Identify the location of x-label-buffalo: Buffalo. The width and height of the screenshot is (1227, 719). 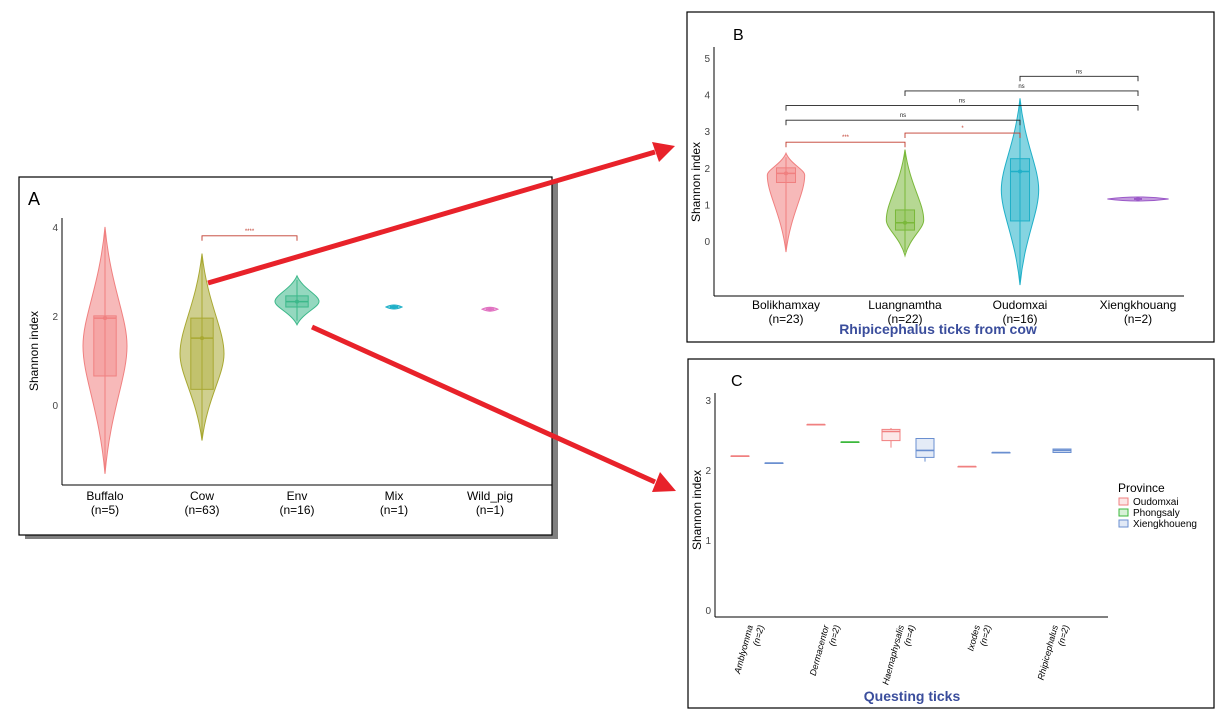
(104, 496).